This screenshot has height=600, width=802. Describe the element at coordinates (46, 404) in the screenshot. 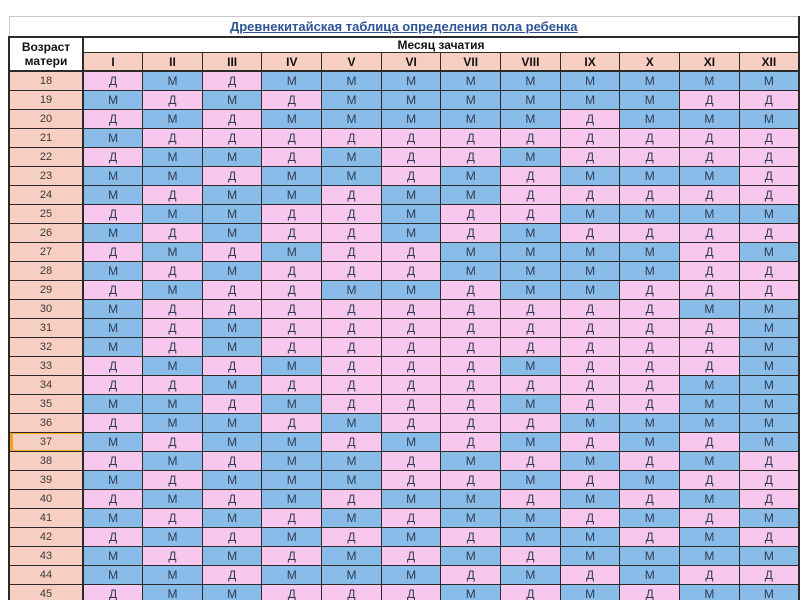

I see `age-cell: 35` at that location.